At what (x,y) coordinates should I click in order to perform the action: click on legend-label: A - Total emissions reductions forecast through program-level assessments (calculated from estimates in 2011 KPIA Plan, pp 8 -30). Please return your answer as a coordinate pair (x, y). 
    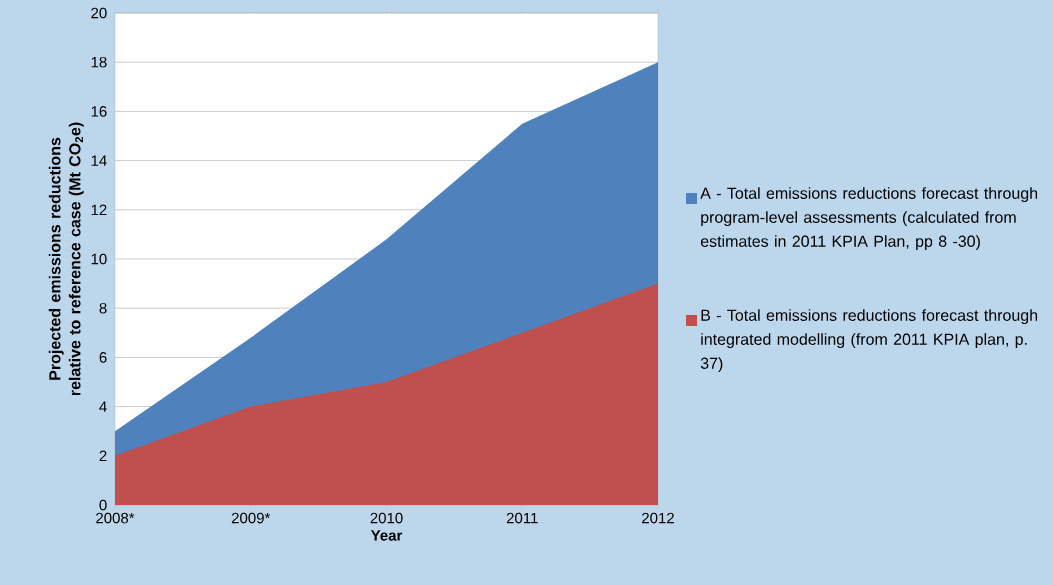
    Looking at the image, I should click on (869, 219).